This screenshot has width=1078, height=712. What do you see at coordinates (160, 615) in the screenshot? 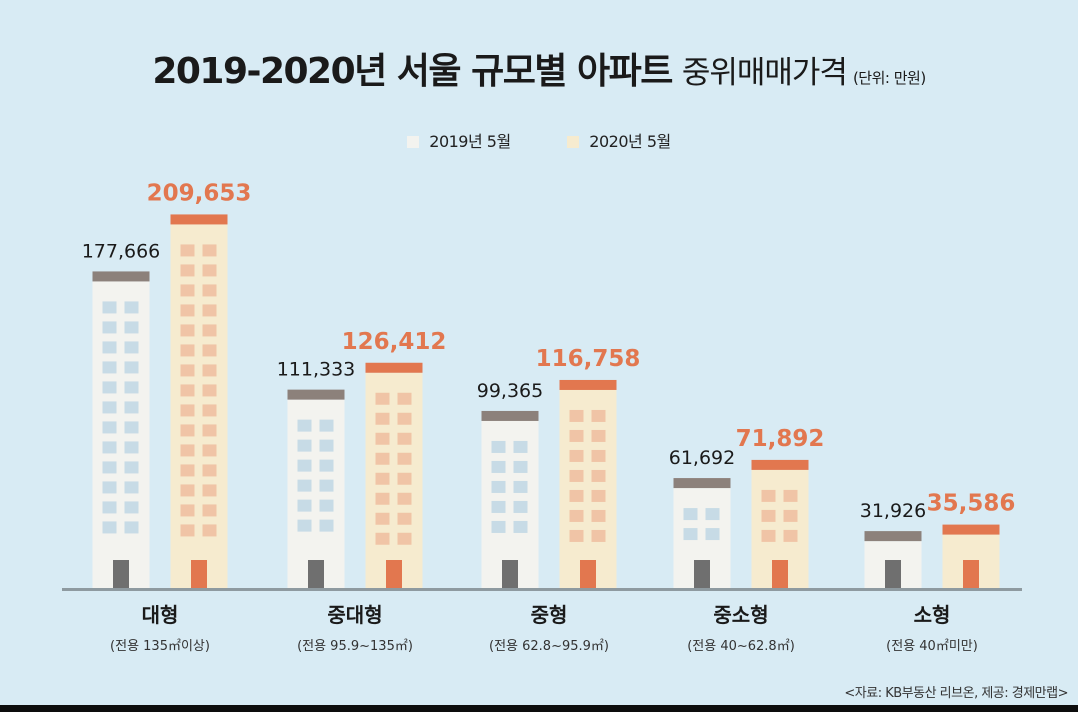
I see `category-label: 대형` at bounding box center [160, 615].